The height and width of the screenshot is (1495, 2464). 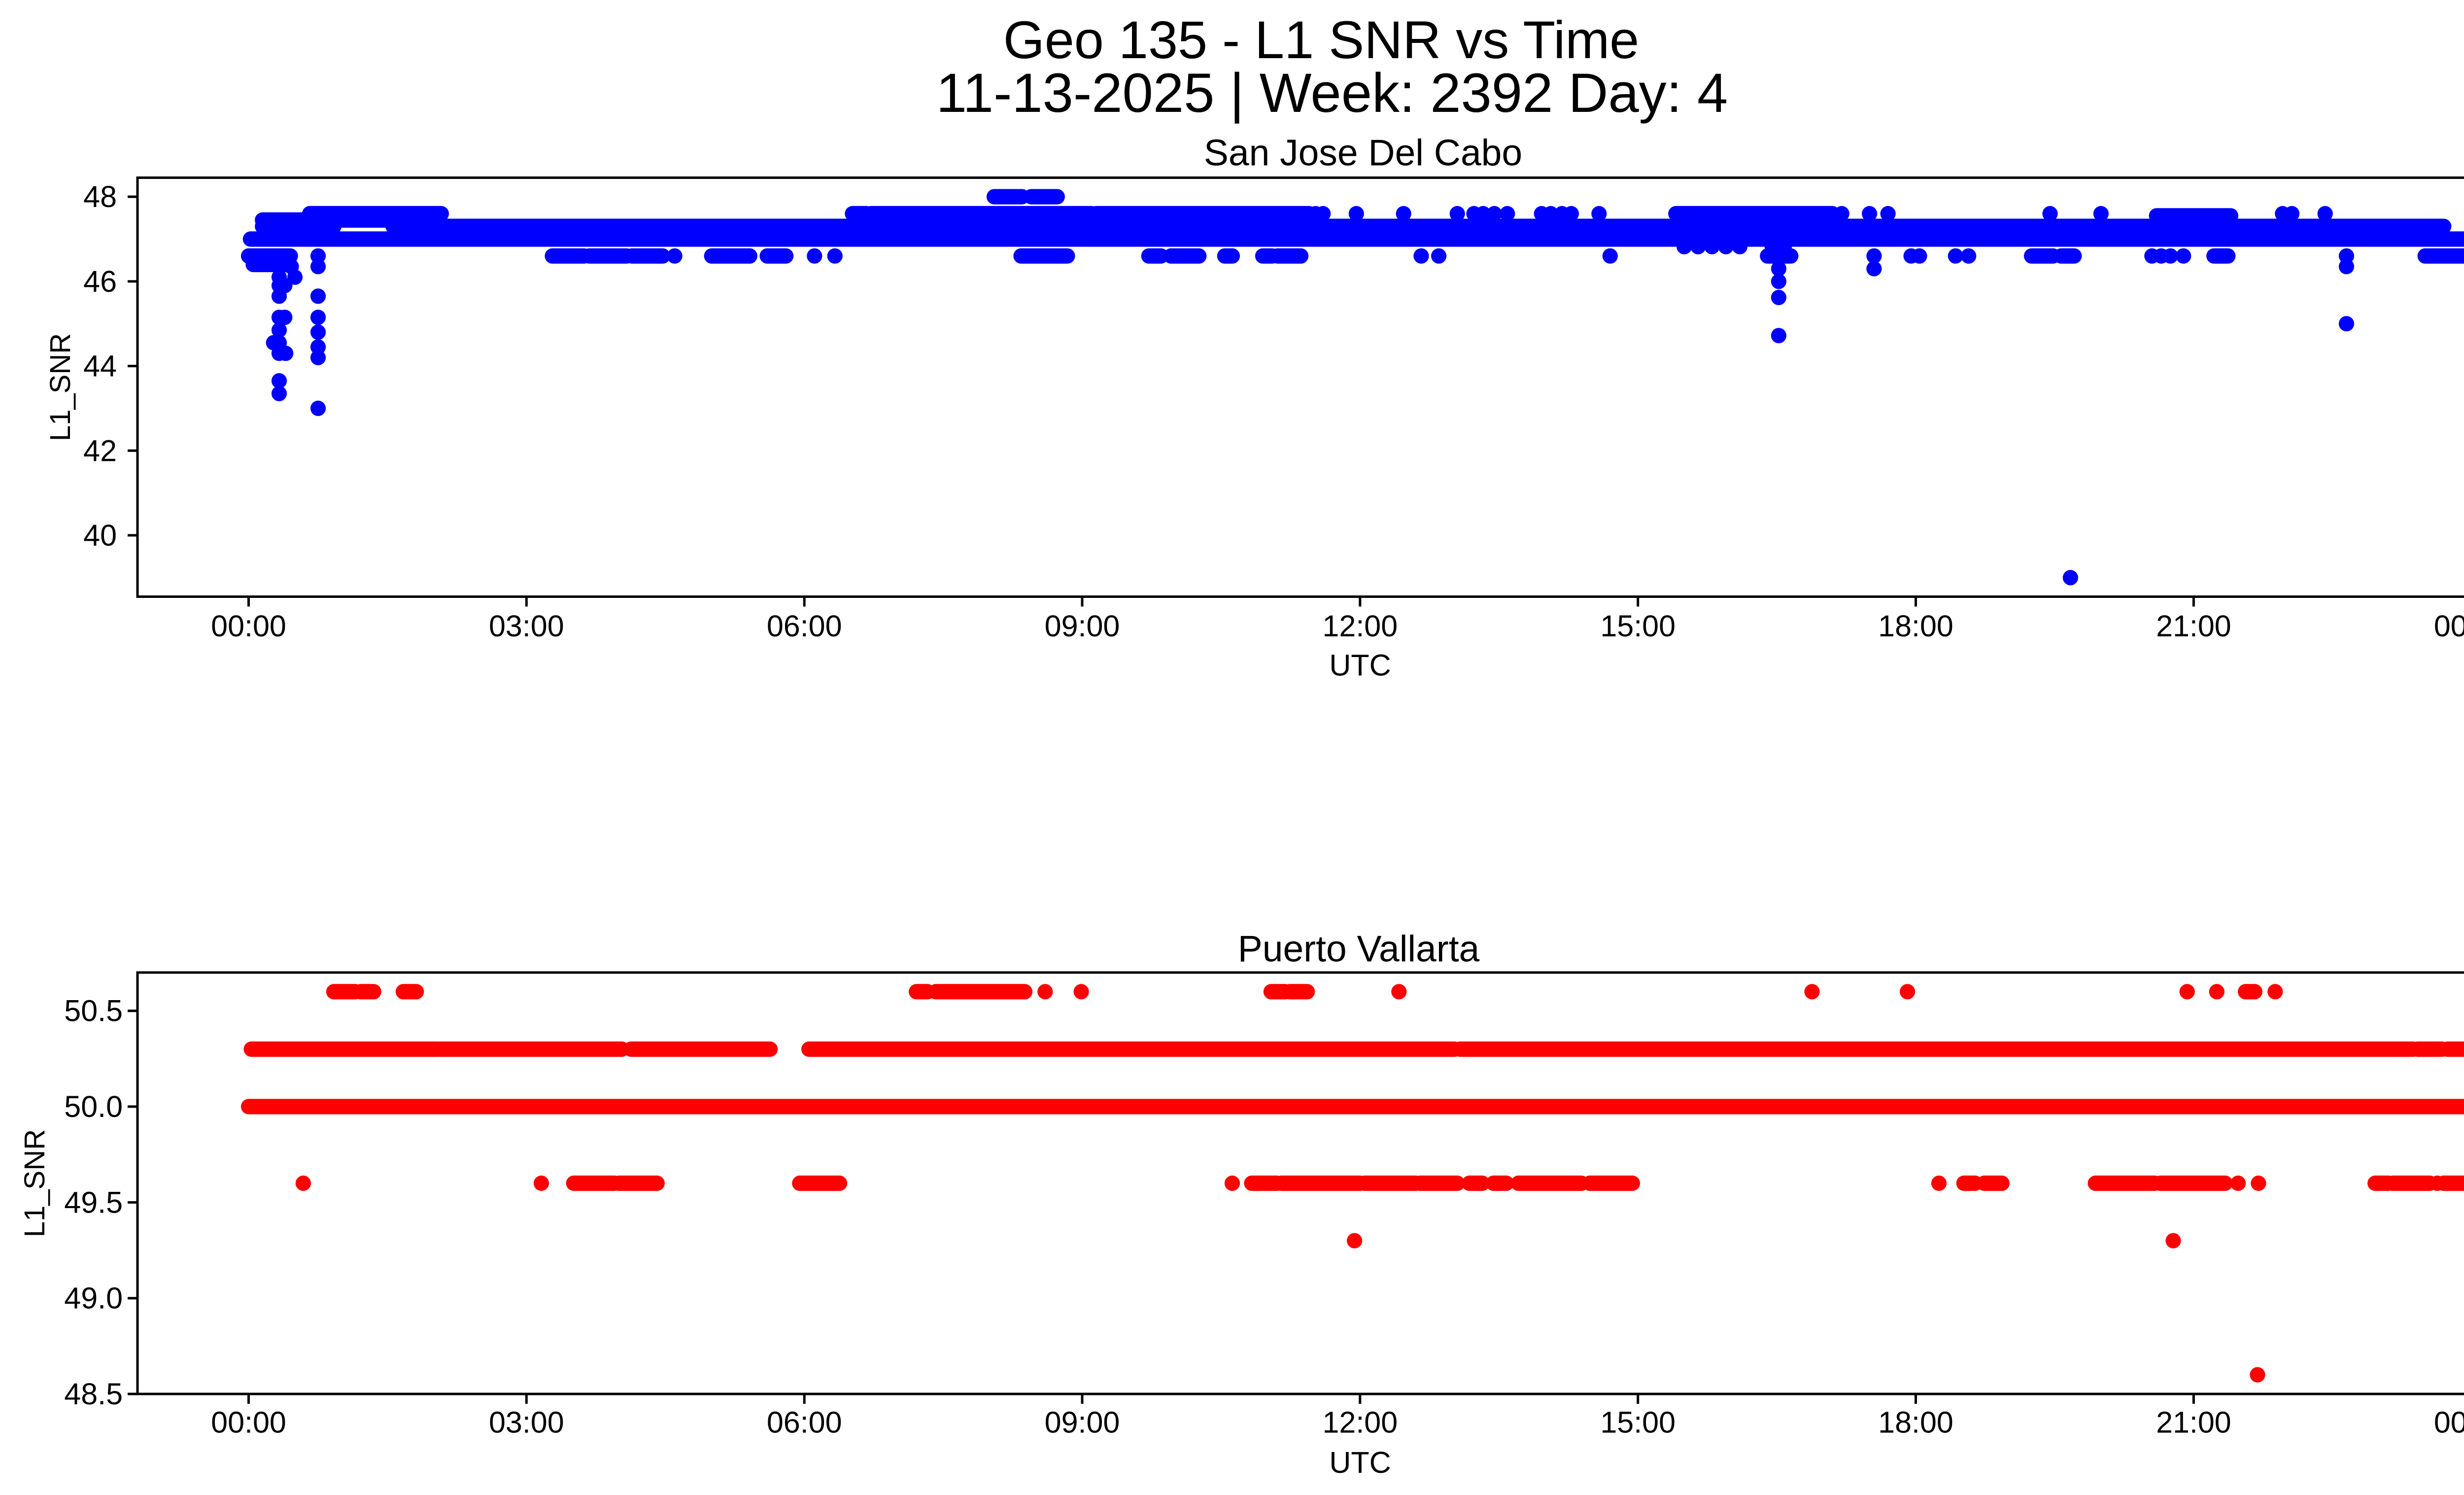 What do you see at coordinates (1363, 153) in the screenshot?
I see `svg-text: San Jose Del Cabo` at bounding box center [1363, 153].